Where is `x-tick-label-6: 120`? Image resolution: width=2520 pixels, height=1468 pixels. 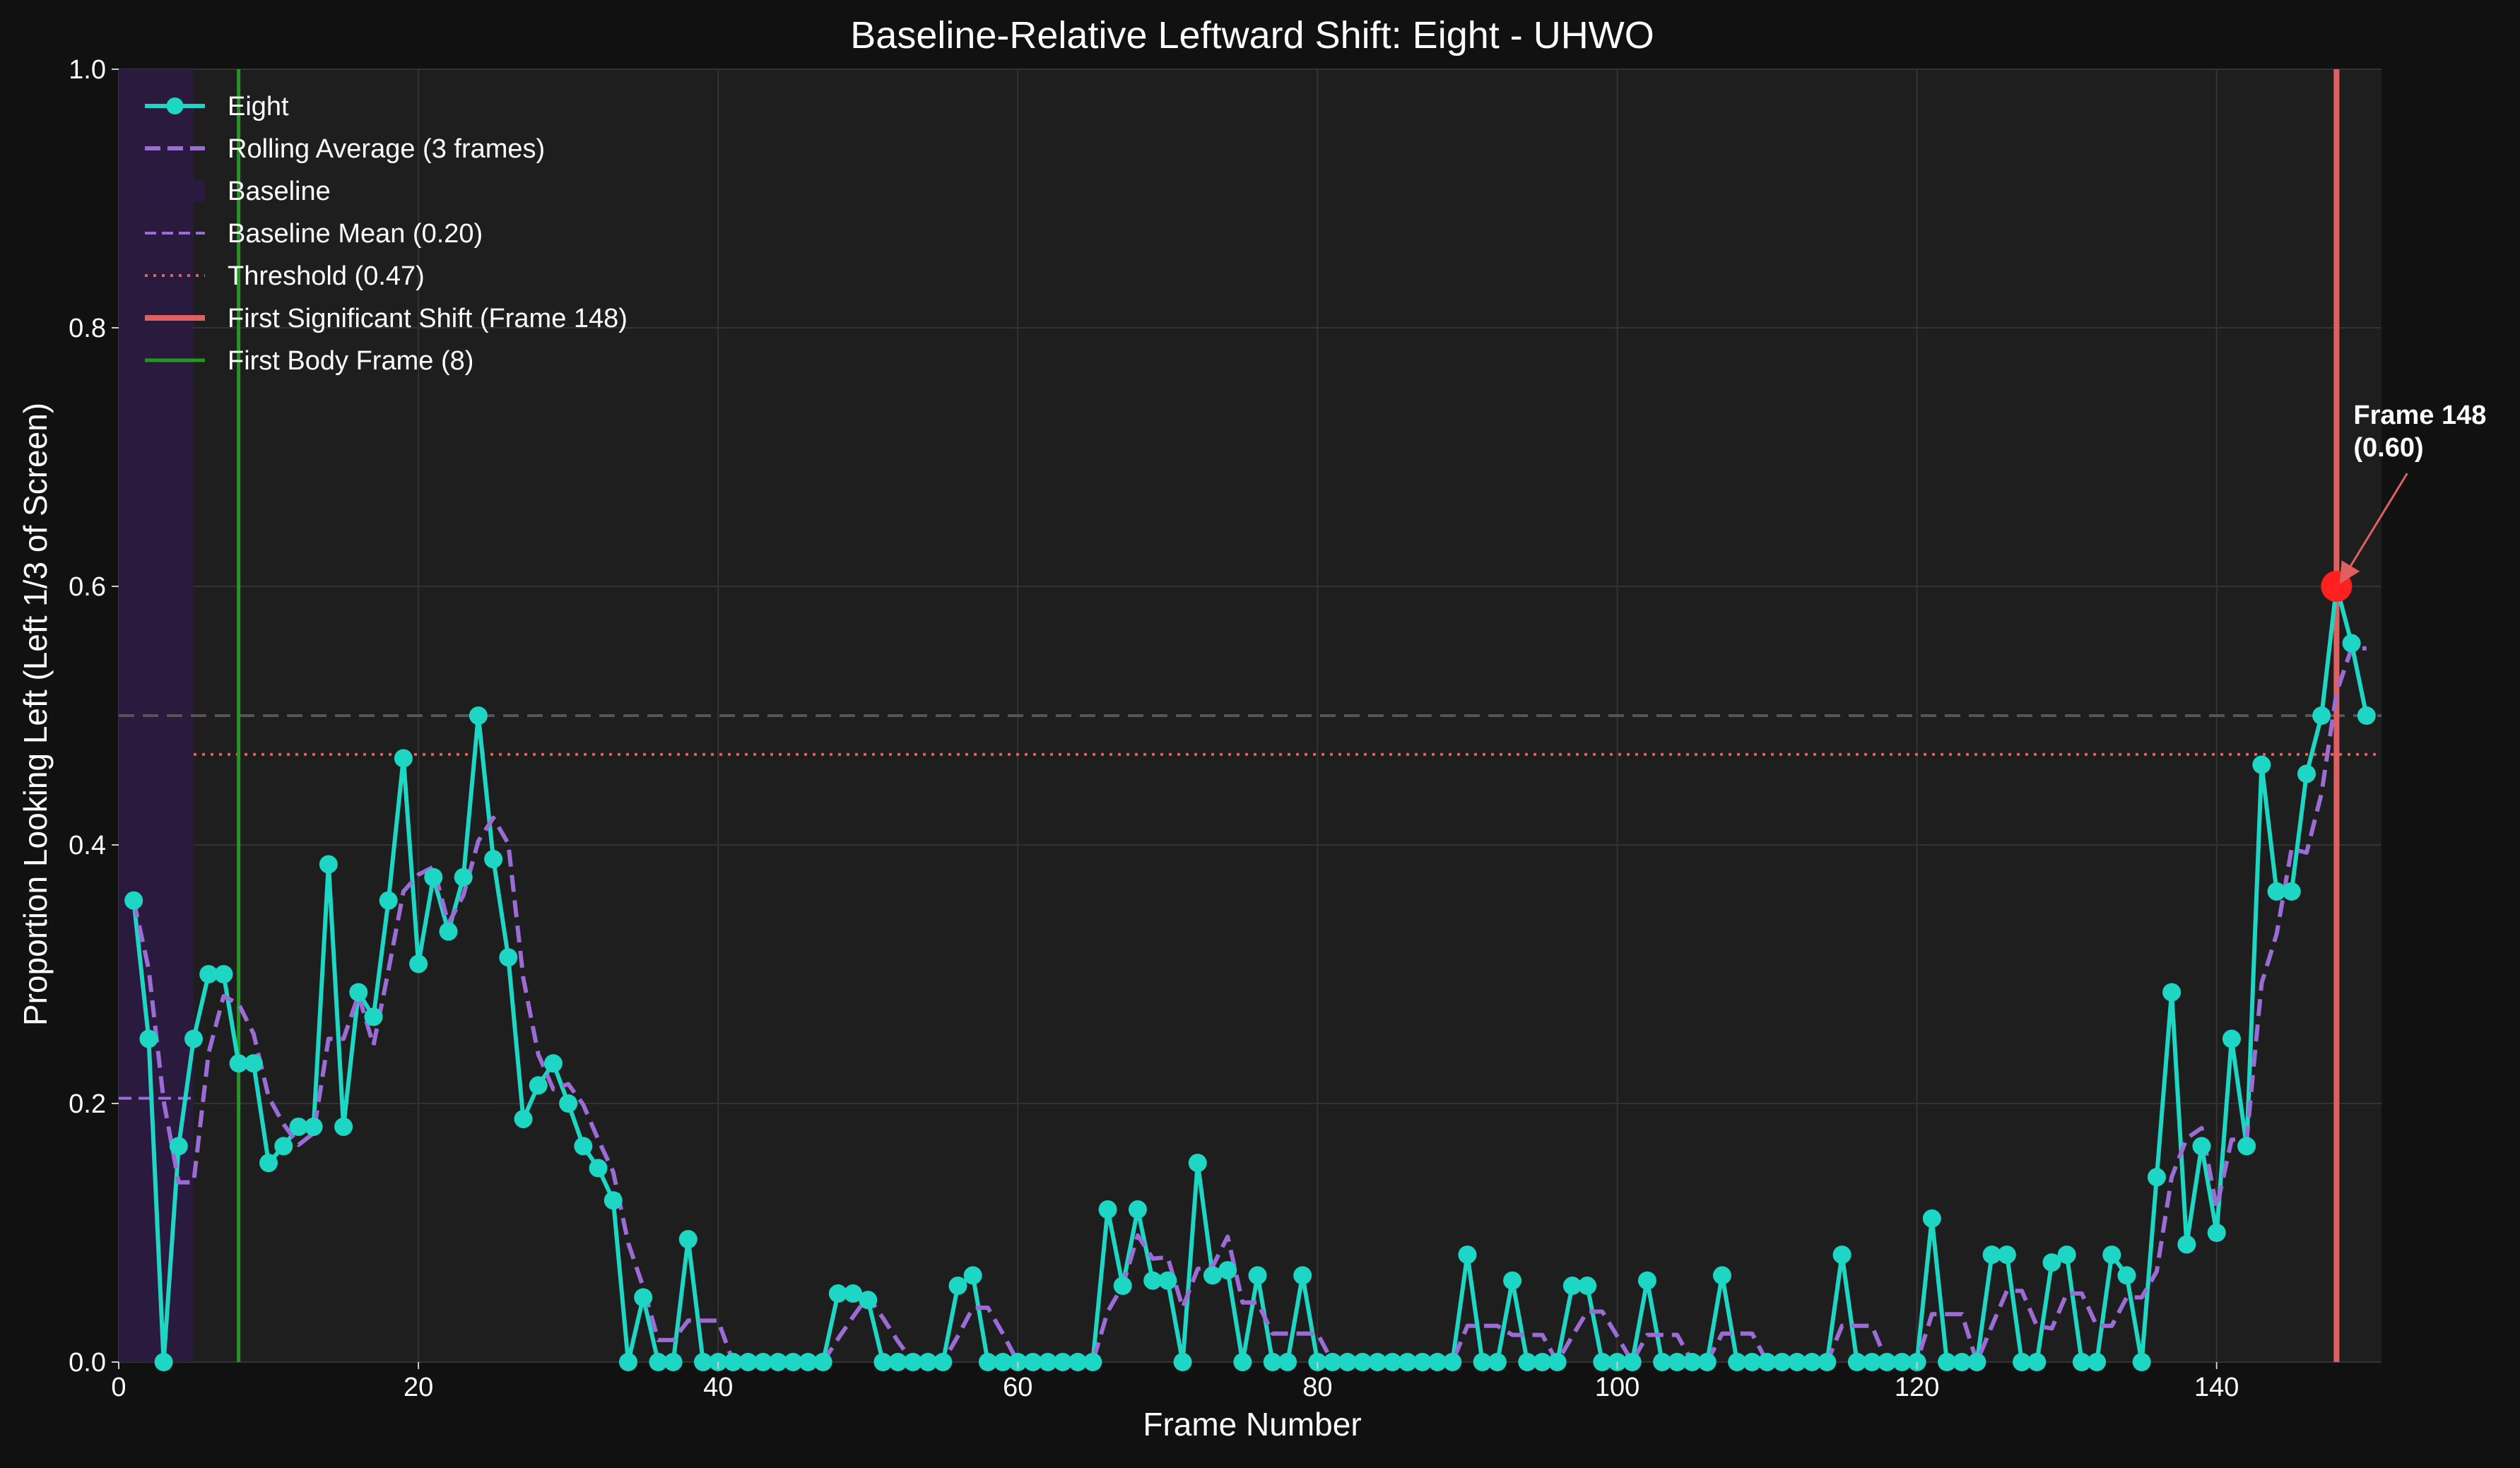
x-tick-label-6: 120 is located at coordinates (1917, 1387).